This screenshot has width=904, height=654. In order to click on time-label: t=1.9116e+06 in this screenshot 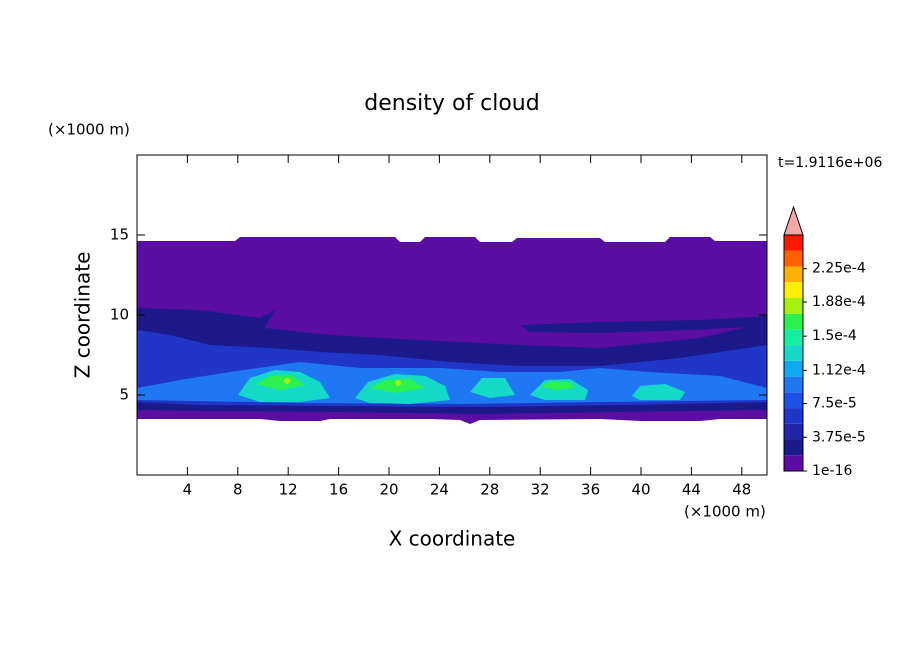, I will do `click(830, 163)`.